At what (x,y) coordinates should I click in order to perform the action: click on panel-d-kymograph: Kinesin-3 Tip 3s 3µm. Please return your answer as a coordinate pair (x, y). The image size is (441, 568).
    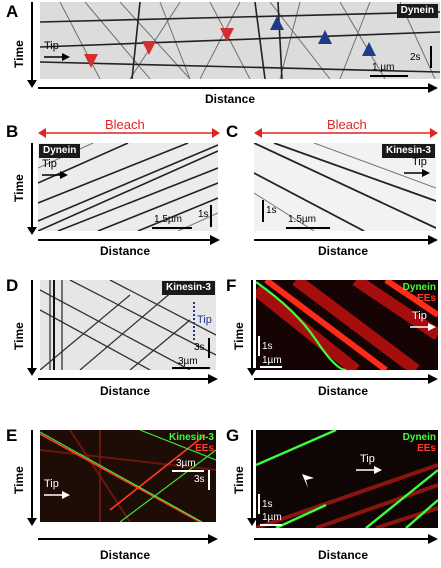
    Looking at the image, I should click on (128, 325).